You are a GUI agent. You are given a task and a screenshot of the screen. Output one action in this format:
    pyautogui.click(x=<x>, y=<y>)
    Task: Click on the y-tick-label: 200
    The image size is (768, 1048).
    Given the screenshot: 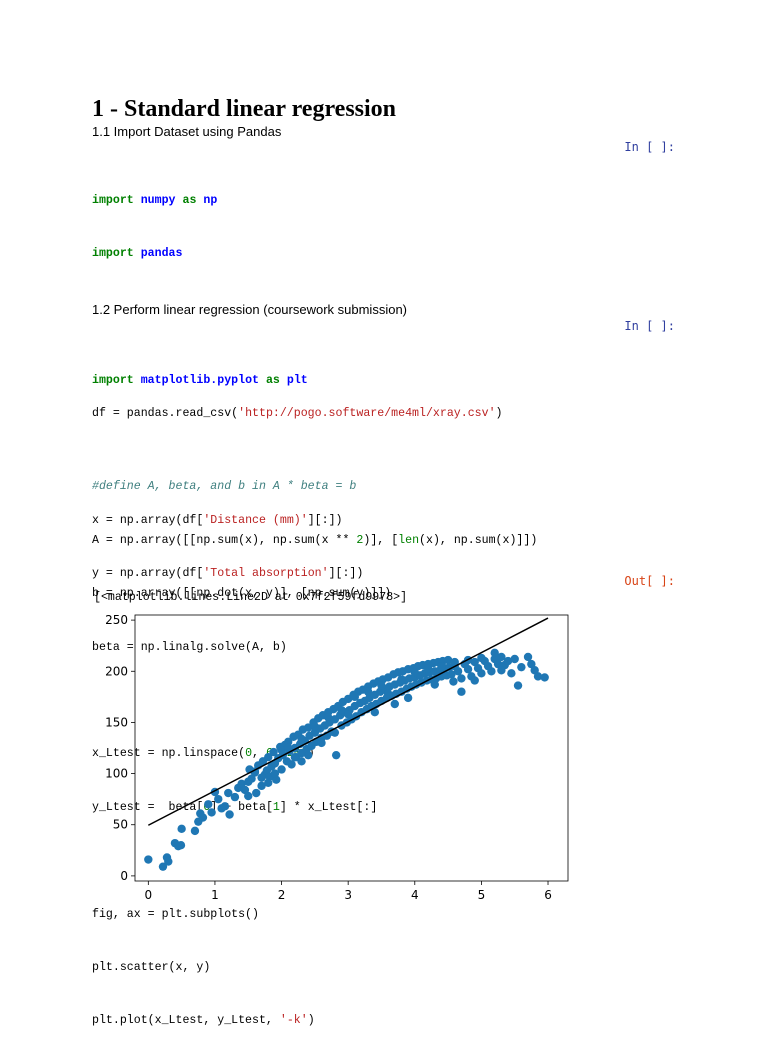 What is the action you would take?
    pyautogui.click(x=116, y=671)
    